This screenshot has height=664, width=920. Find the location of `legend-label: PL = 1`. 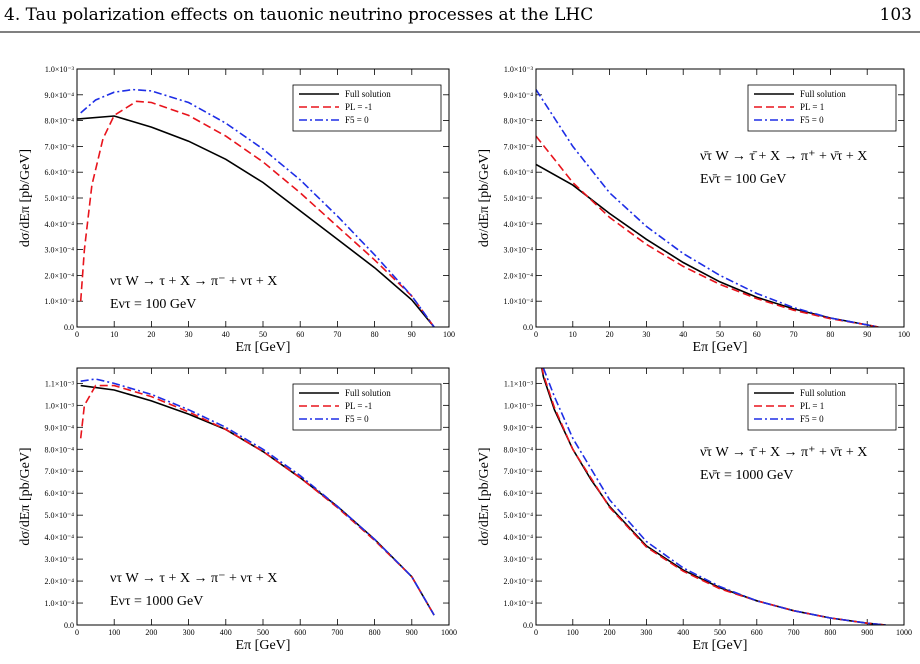

legend-label: PL = 1 is located at coordinates (812, 406).